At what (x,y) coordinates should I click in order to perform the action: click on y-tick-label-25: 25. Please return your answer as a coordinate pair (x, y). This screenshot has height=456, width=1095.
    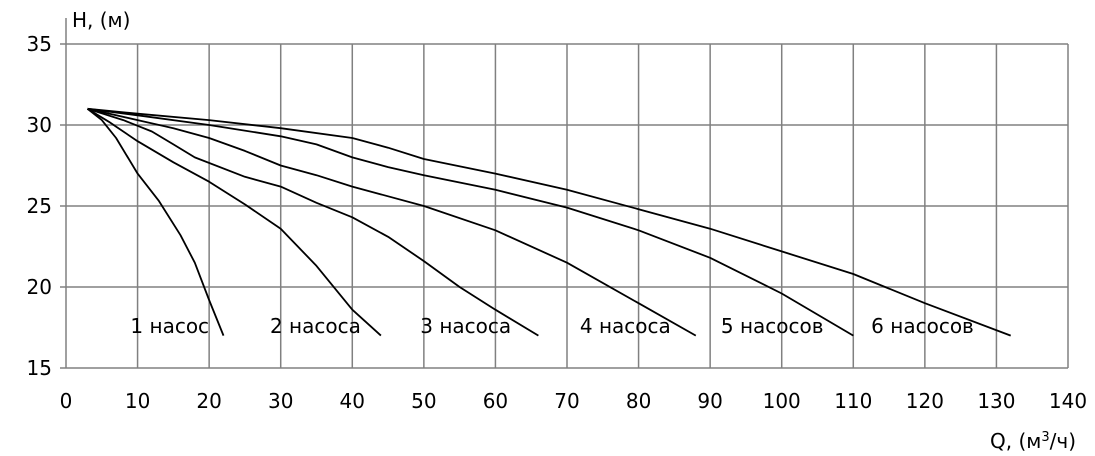
    Looking at the image, I should click on (39, 206).